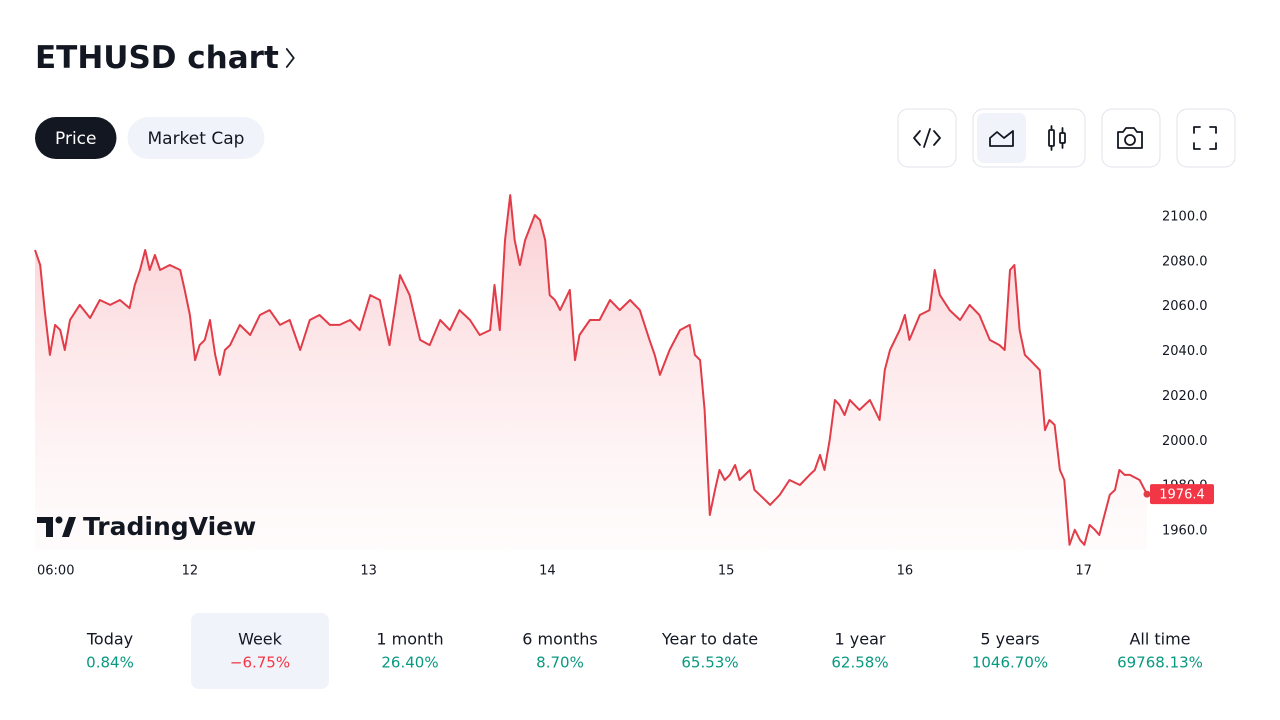  What do you see at coordinates (110, 663) in the screenshot?
I see `period-change: 0.84%` at bounding box center [110, 663].